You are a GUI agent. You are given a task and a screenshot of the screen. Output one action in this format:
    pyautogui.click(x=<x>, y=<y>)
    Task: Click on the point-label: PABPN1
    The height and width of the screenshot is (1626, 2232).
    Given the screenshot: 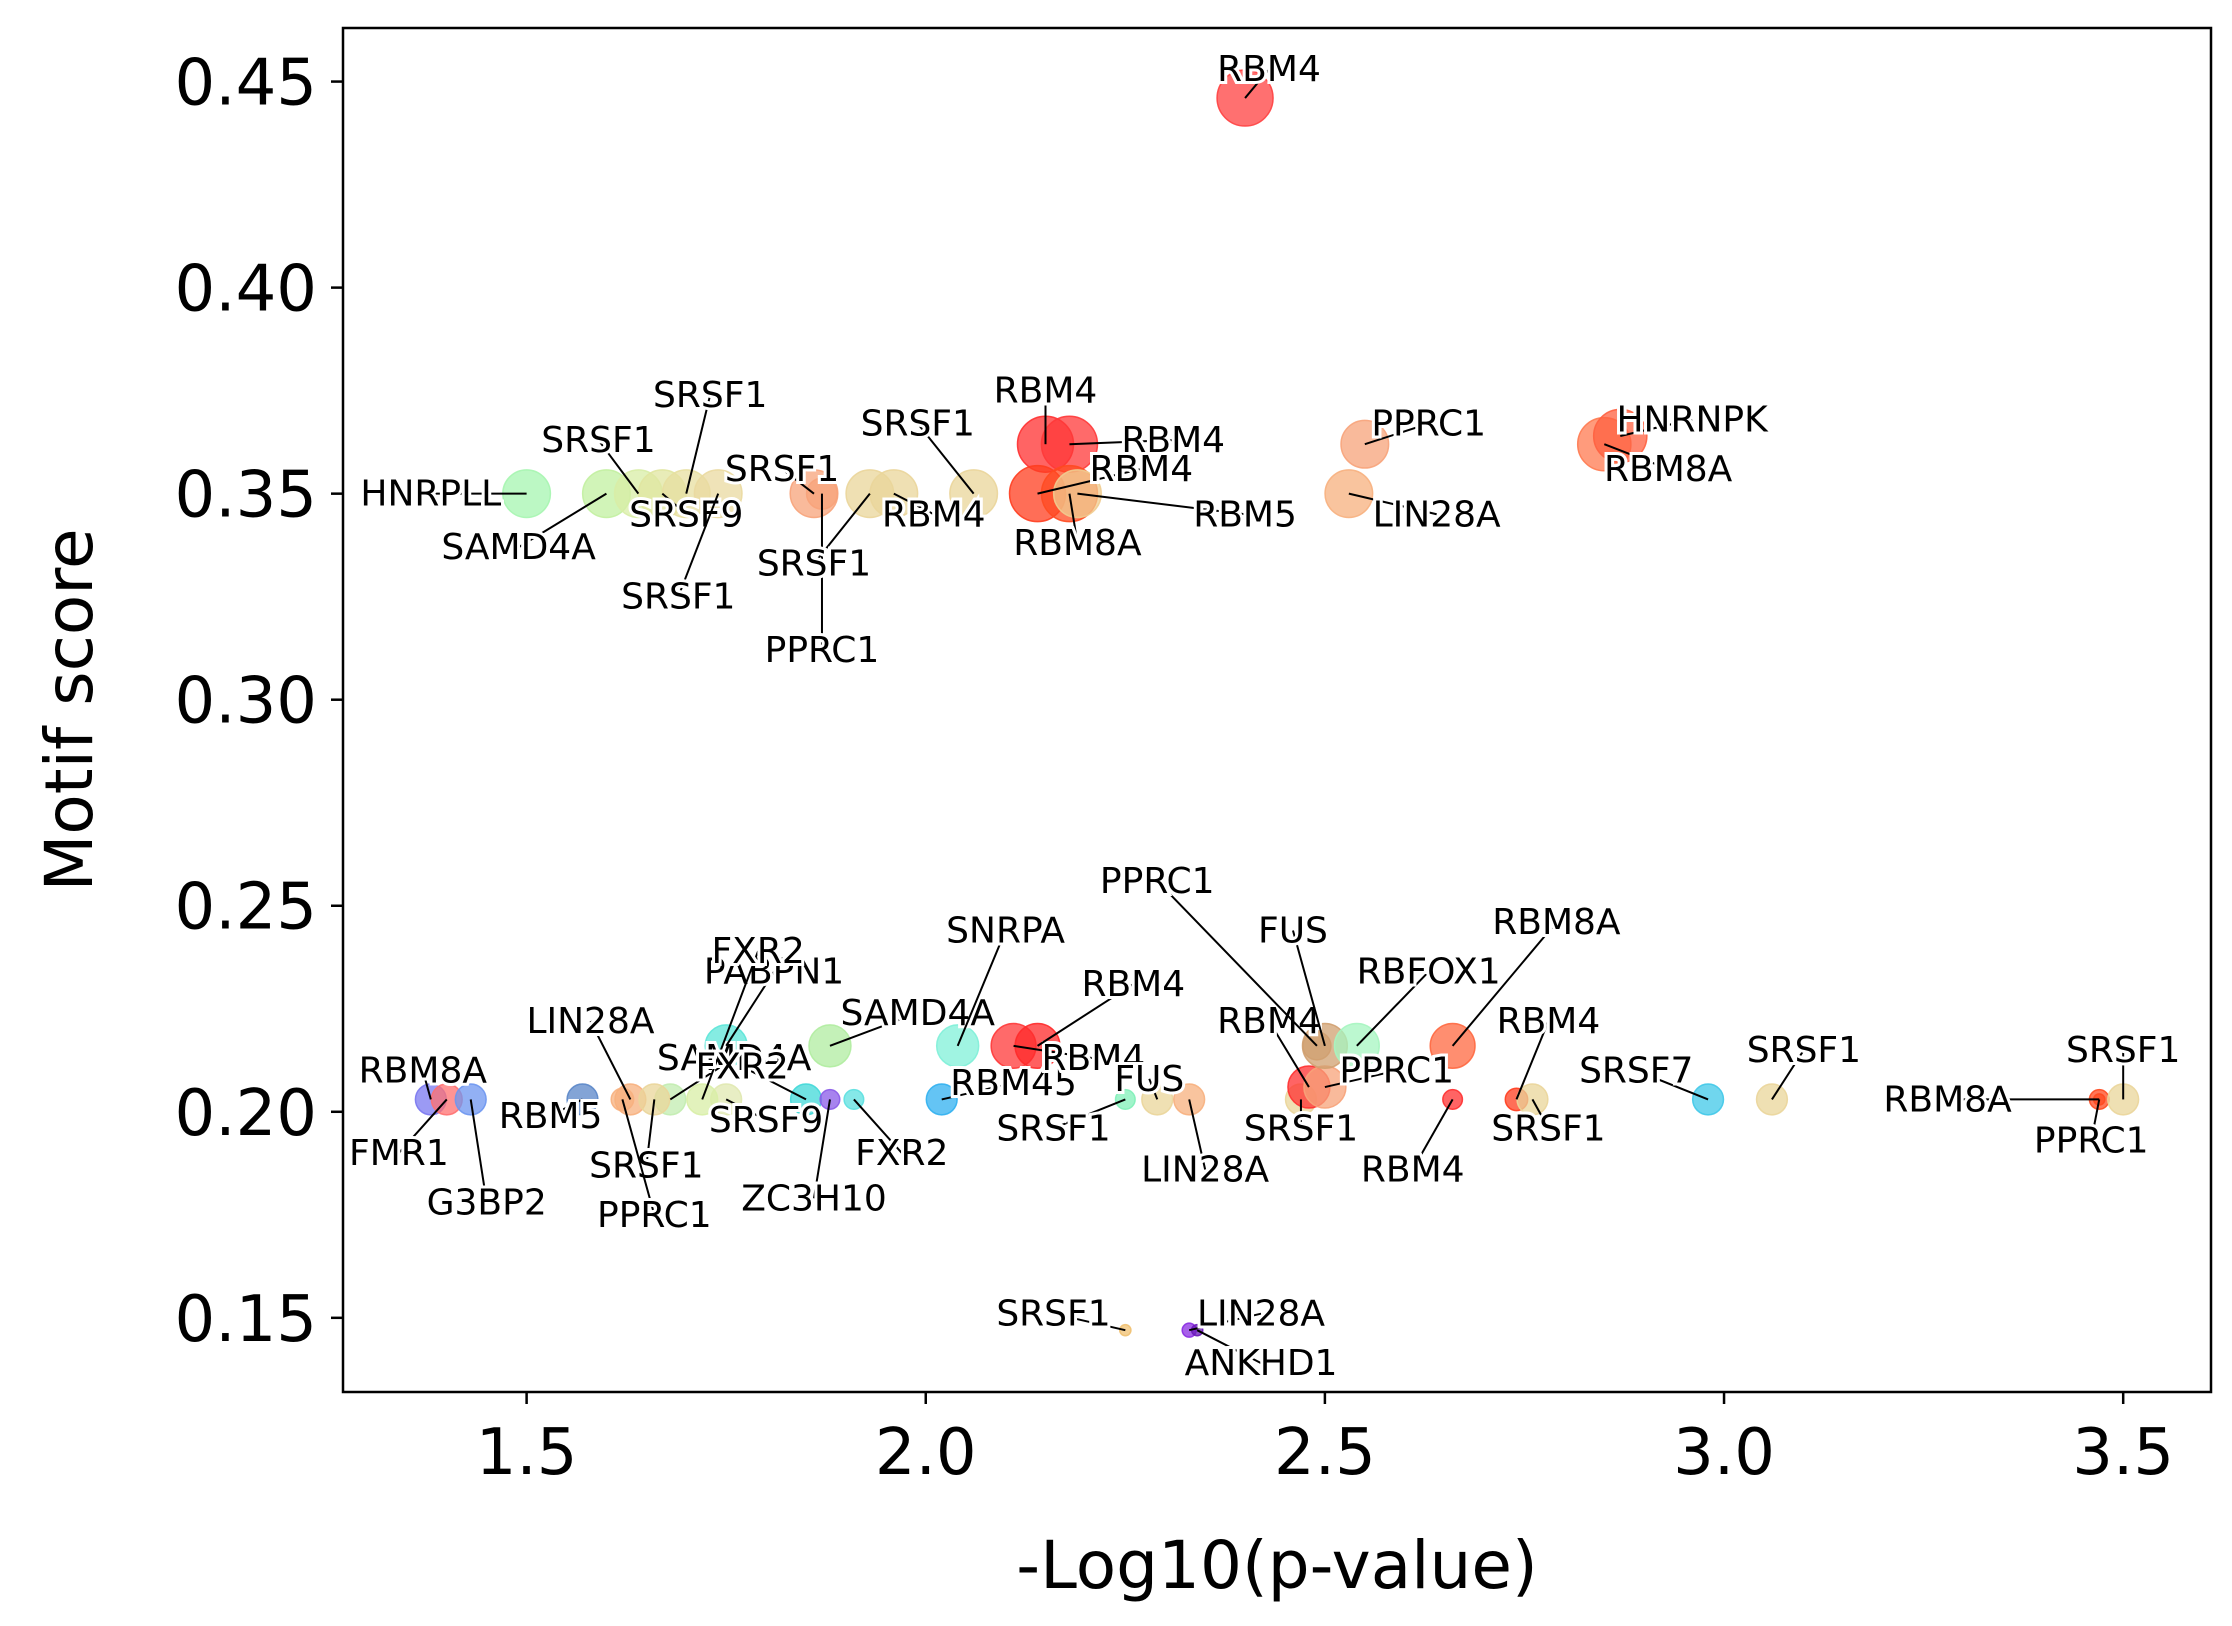 What is the action you would take?
    pyautogui.click(x=774, y=972)
    